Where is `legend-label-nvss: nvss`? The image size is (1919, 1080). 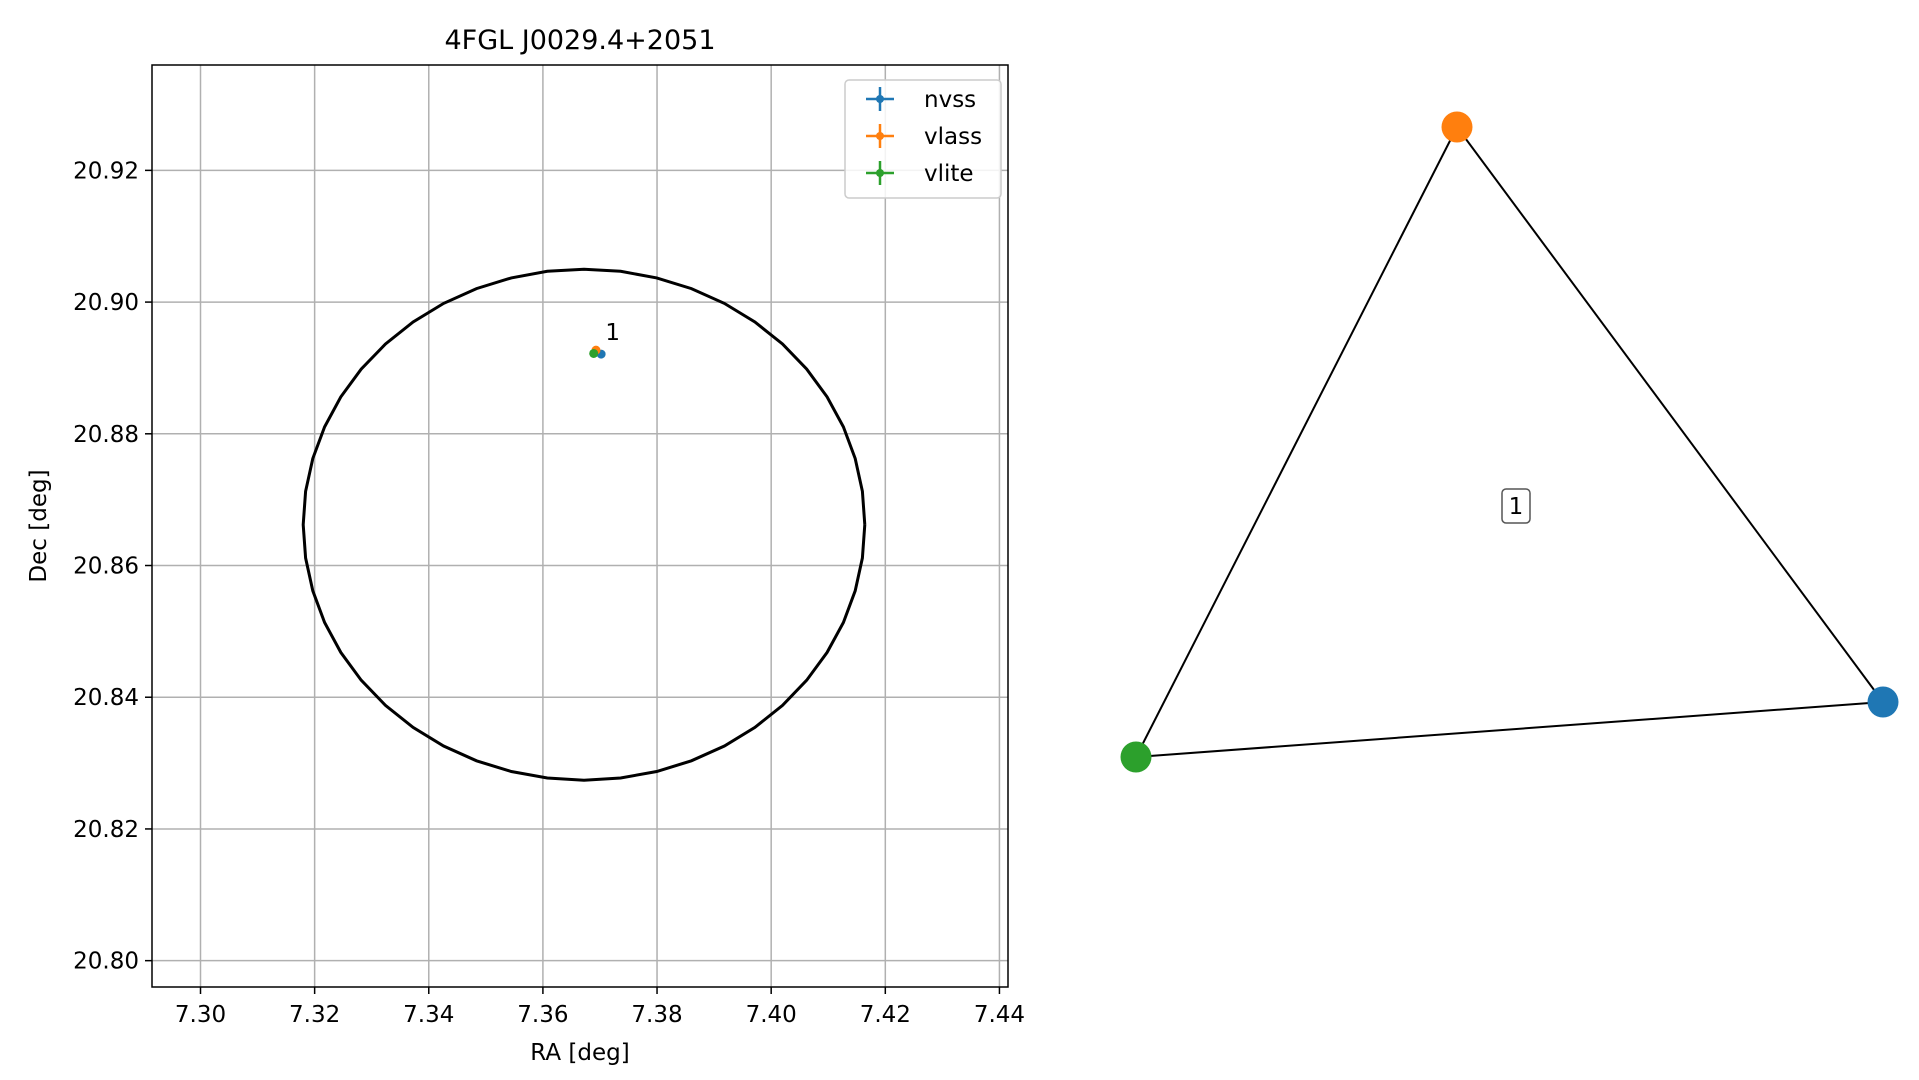
legend-label-nvss: nvss is located at coordinates (950, 100).